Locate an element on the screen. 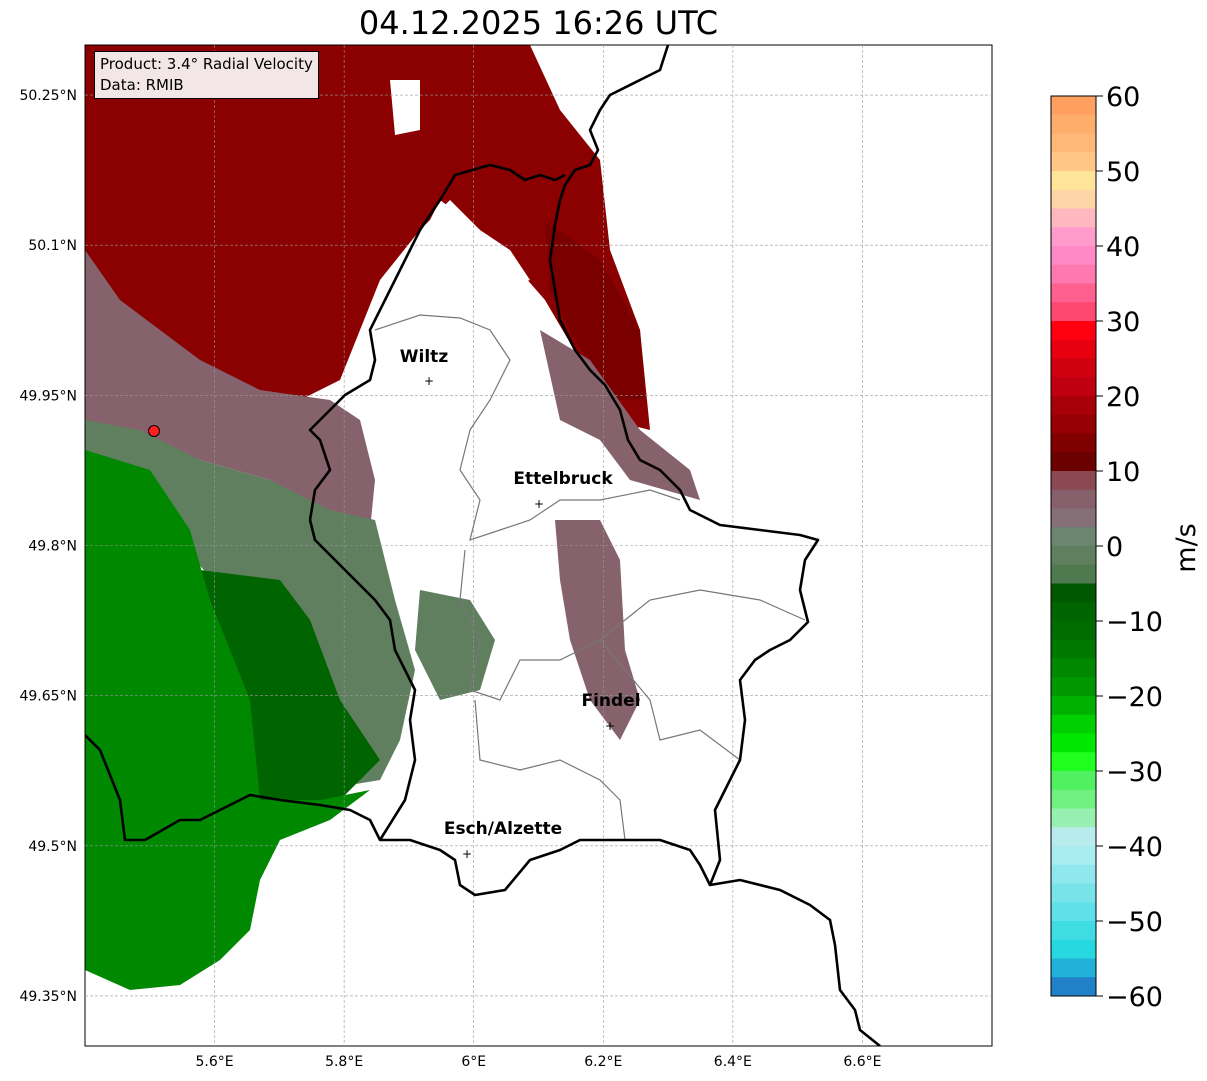  colorbar-tick-label: −40 is located at coordinates (1134, 847).